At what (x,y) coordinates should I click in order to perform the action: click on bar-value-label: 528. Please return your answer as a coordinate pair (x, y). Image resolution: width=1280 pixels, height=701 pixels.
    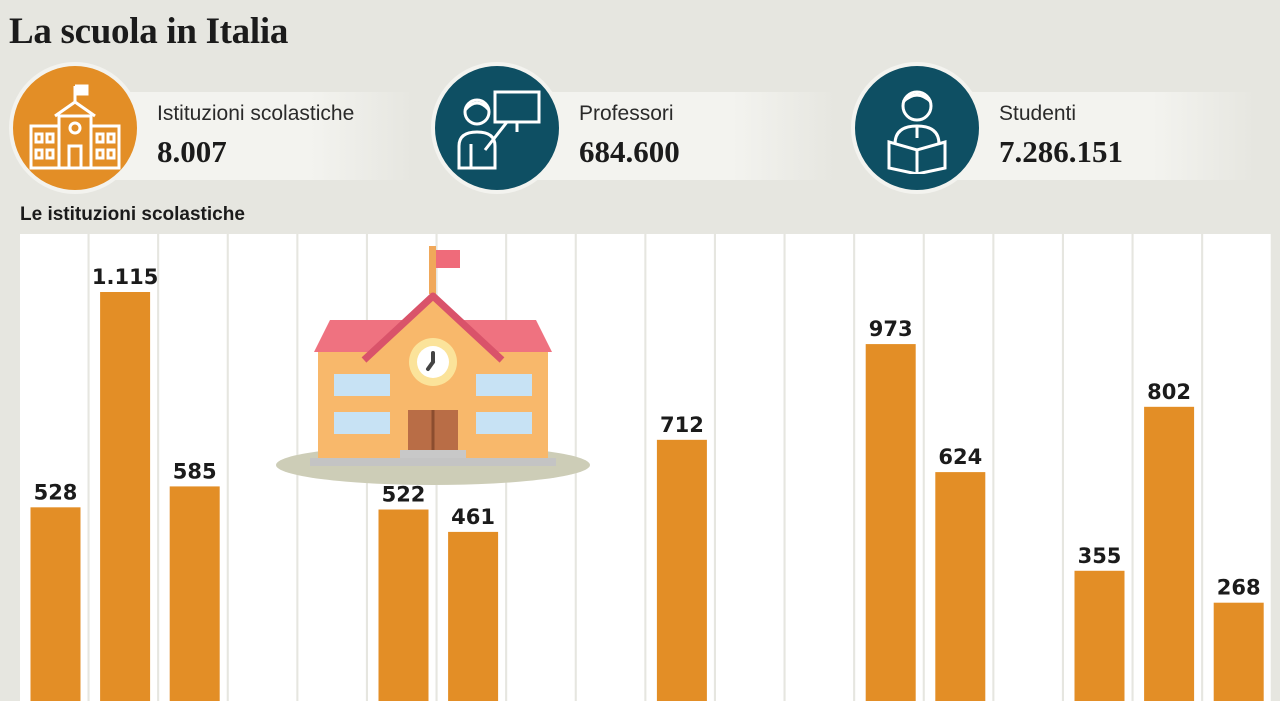
    Looking at the image, I should click on (56, 492).